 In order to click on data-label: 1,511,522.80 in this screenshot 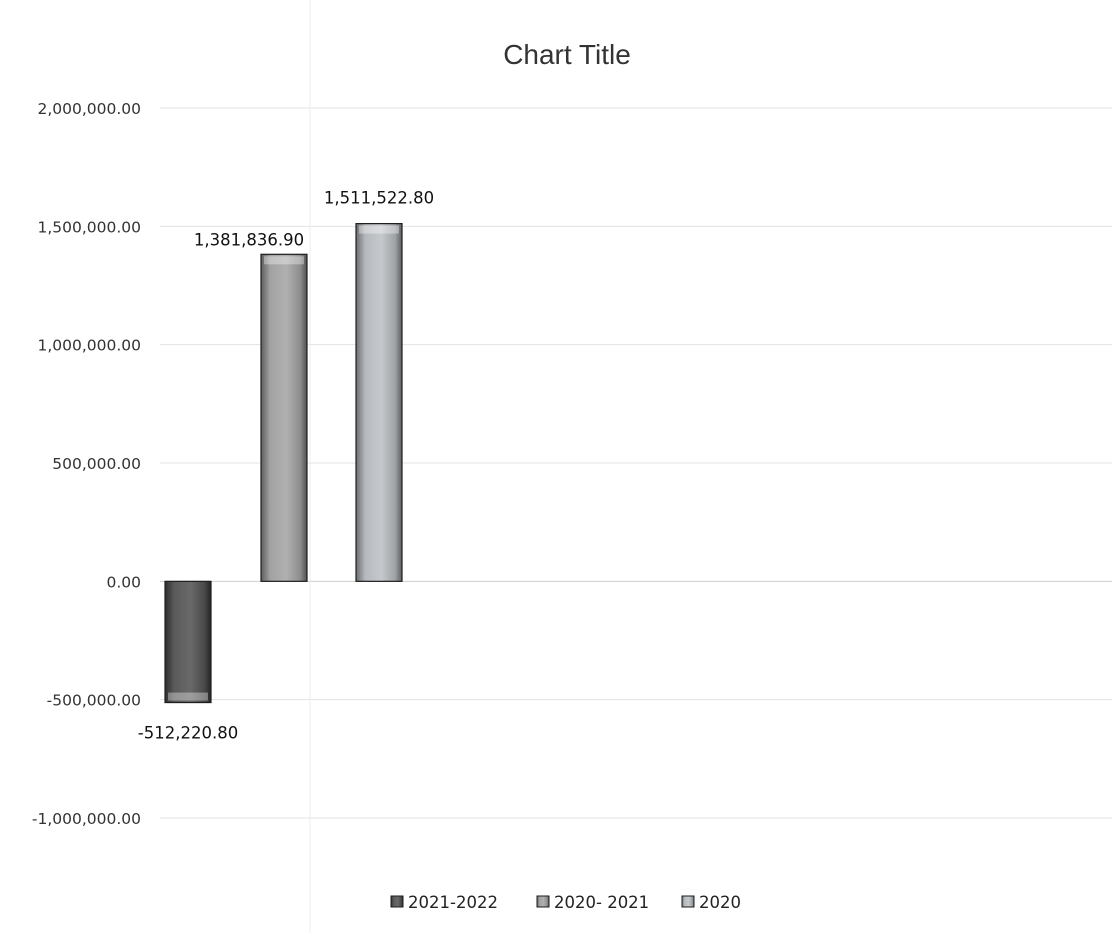, I will do `click(379, 198)`.